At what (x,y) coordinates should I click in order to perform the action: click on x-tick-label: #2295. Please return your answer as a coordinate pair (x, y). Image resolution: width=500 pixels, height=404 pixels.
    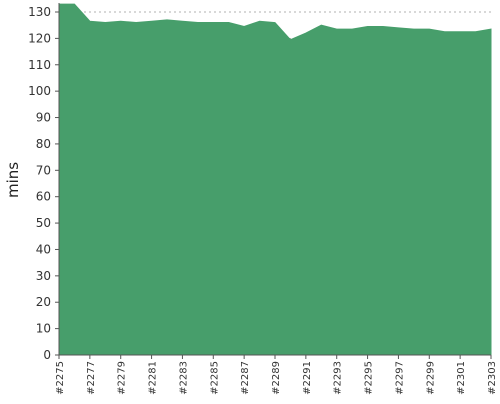
    Looking at the image, I should click on (369, 378).